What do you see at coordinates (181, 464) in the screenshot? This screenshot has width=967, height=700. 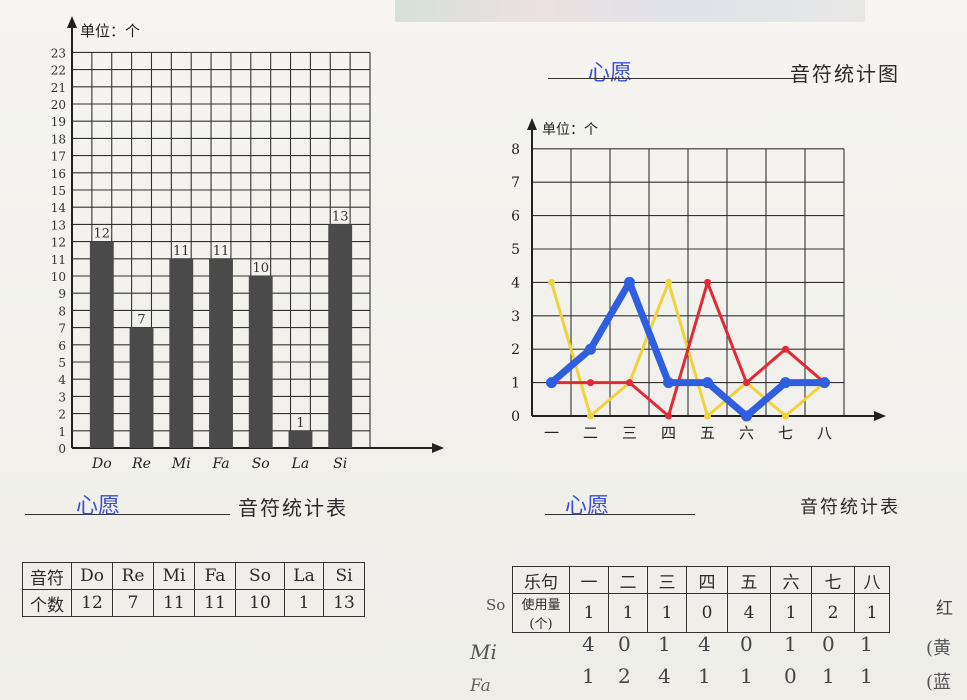 I see `x-tick-label: Mi` at bounding box center [181, 464].